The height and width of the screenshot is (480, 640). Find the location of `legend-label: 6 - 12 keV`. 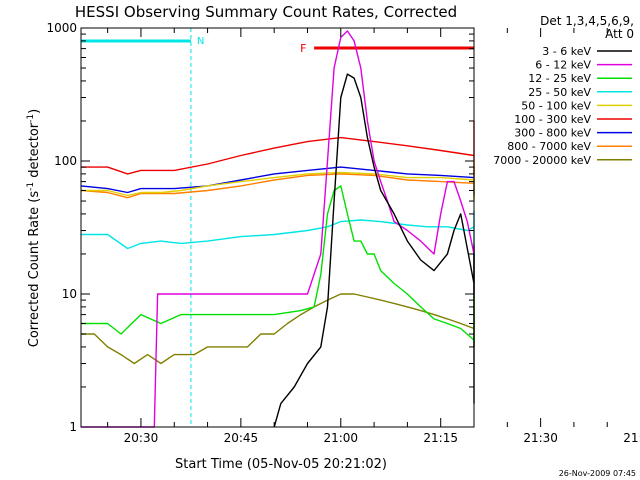

legend-label: 6 - 12 keV is located at coordinates (563, 65).